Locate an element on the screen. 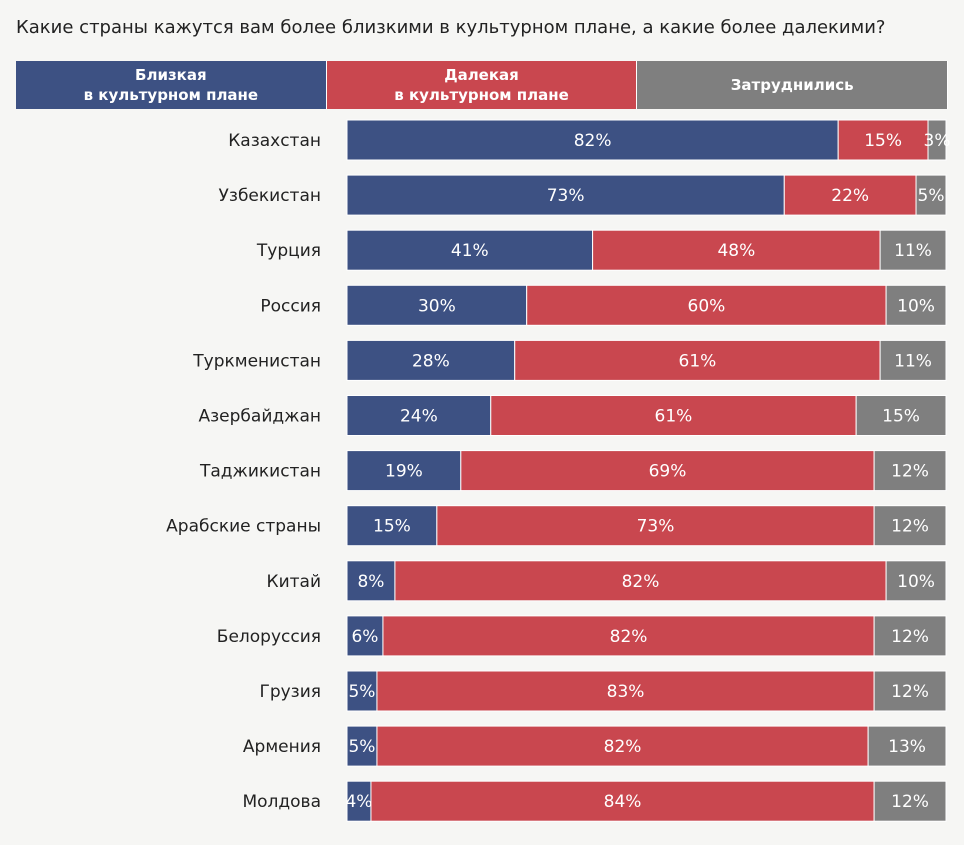 Image resolution: width=964 pixels, height=845 pixels. category-label: Туркменистан is located at coordinates (256, 361).